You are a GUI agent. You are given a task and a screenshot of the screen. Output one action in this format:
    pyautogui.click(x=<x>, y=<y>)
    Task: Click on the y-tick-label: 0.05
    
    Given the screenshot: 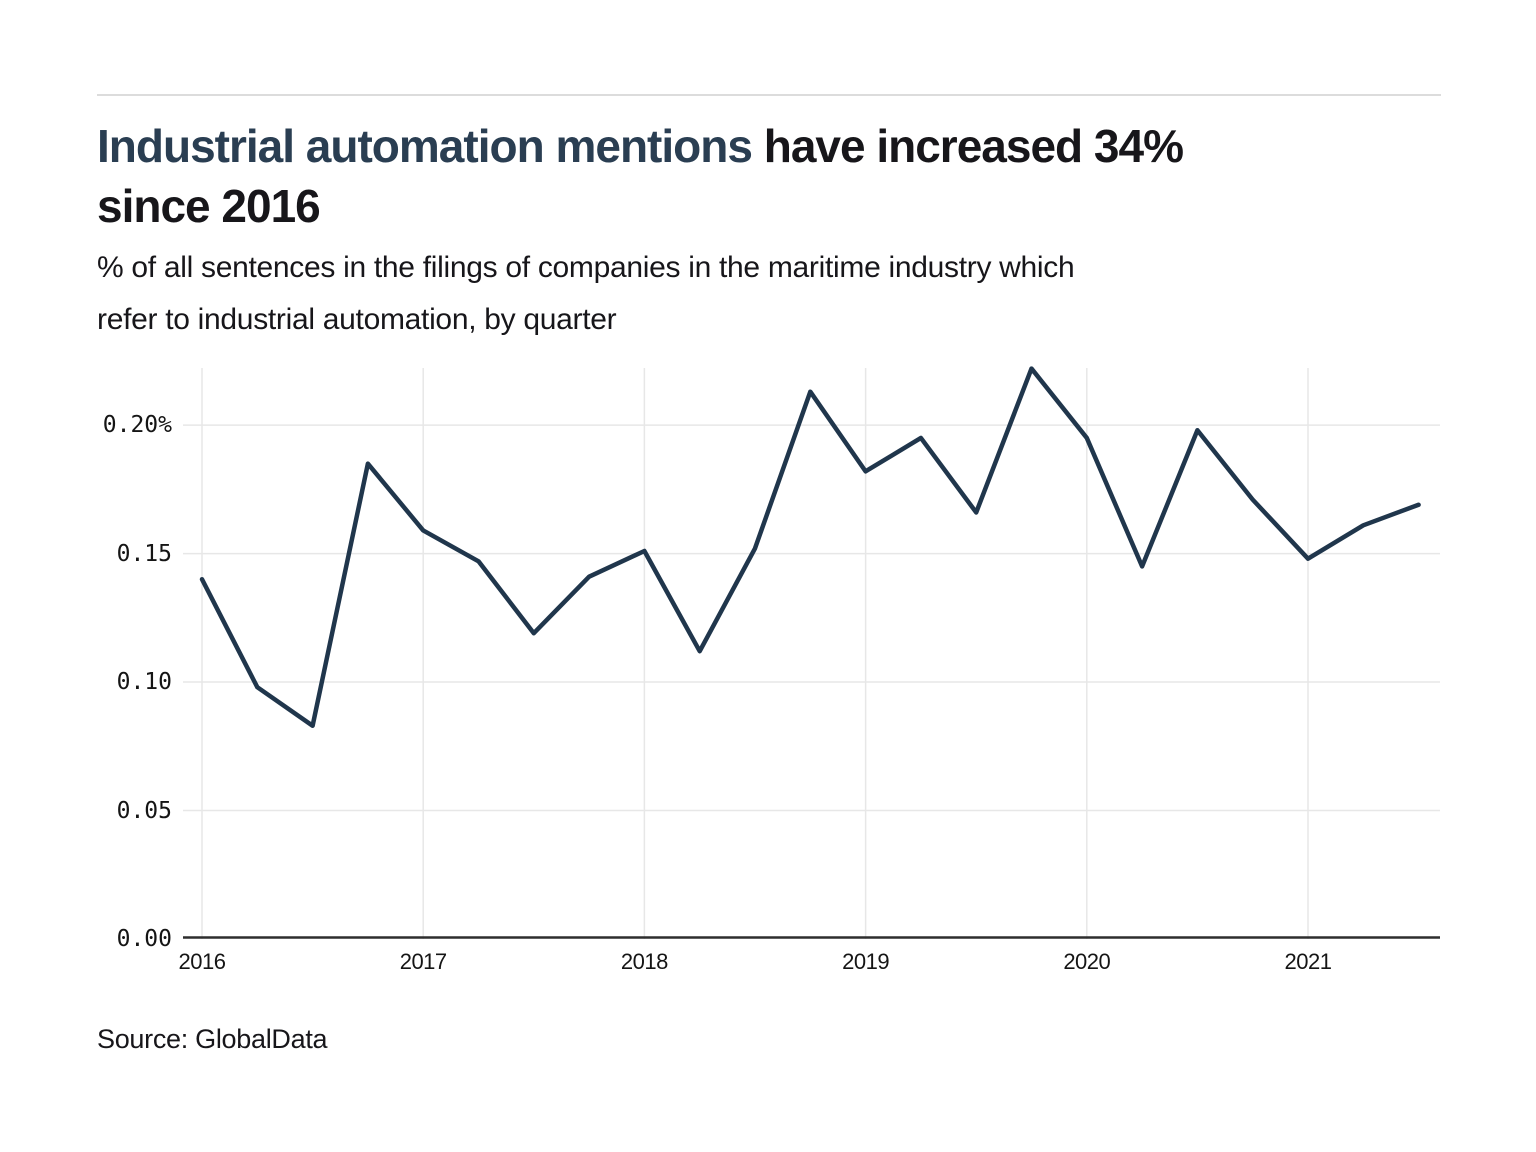 What is the action you would take?
    pyautogui.click(x=144, y=810)
    